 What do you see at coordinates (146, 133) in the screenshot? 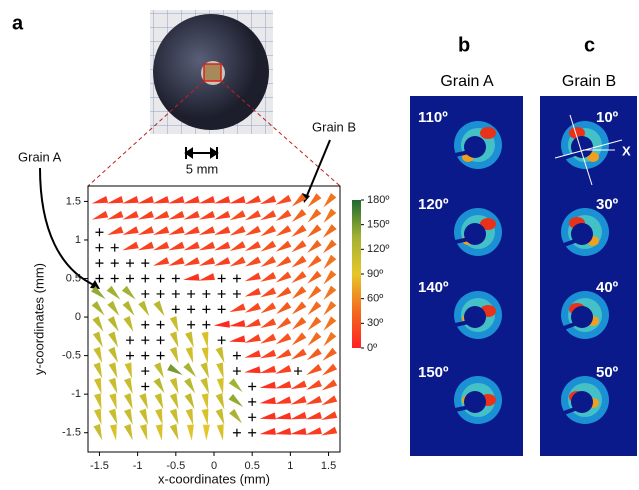
I see `zoom-line` at bounding box center [146, 133].